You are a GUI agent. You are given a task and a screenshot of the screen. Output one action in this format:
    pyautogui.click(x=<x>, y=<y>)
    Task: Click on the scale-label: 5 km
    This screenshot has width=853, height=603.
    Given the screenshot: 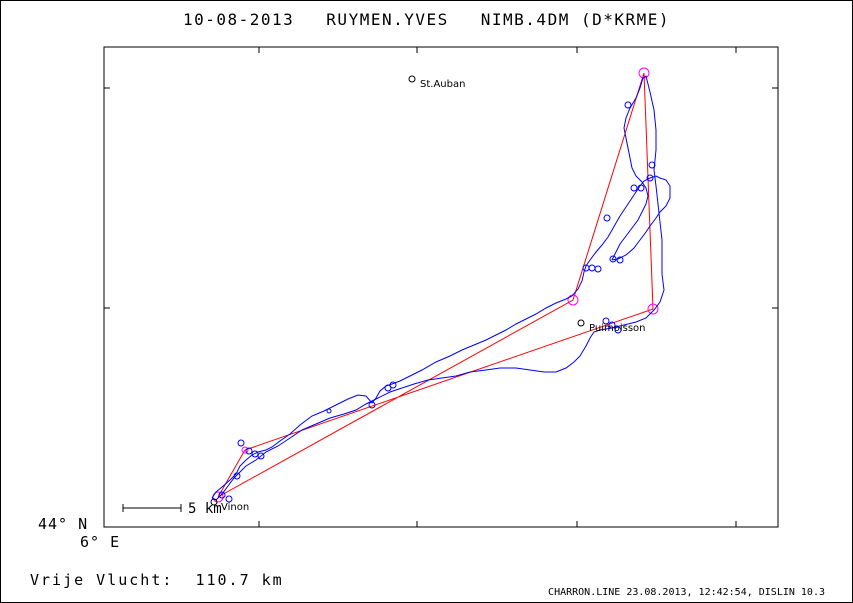 What is the action you would take?
    pyautogui.click(x=205, y=509)
    